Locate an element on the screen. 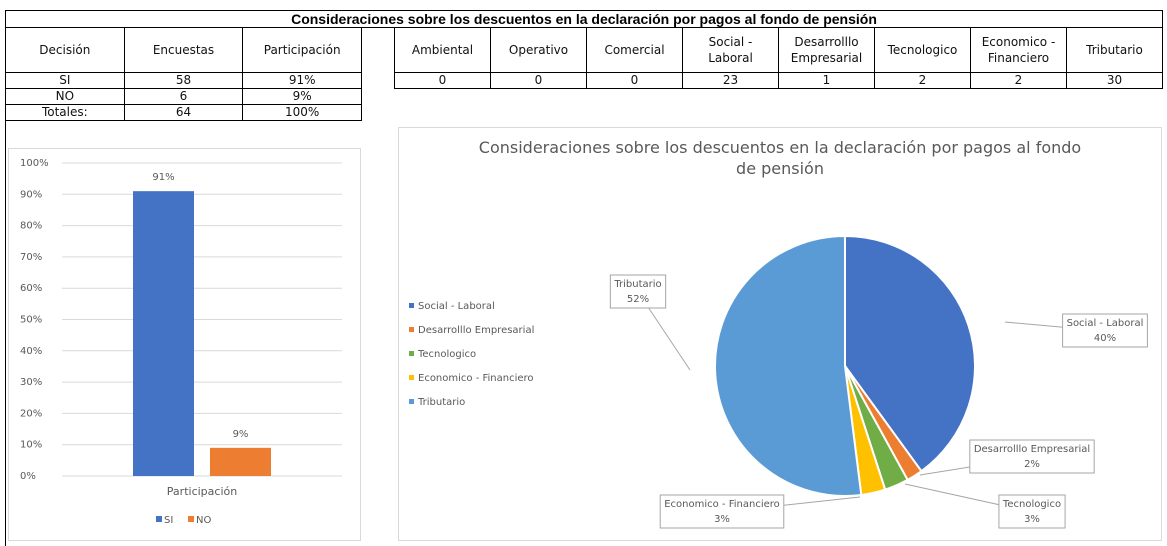 This screenshot has width=1167, height=546. table-cell: Encuestas is located at coordinates (183, 50).